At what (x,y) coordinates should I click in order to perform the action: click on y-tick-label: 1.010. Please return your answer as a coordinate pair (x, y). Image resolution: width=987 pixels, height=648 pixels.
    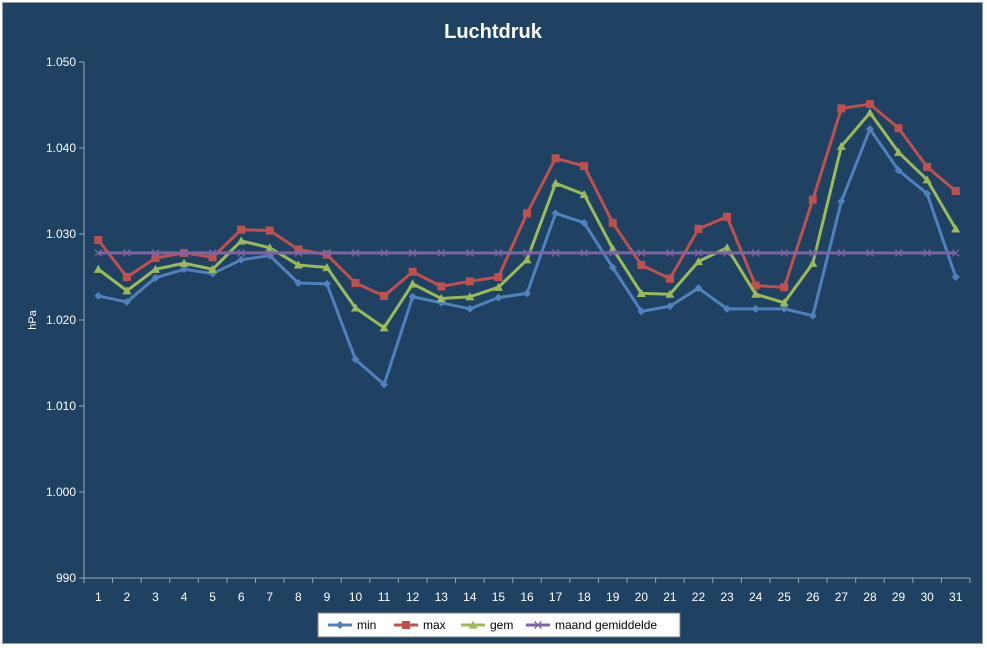
    Looking at the image, I should click on (61, 406).